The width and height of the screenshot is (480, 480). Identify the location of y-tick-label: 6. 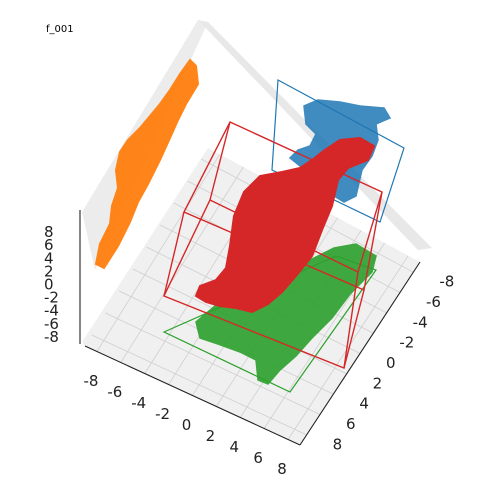
(351, 424).